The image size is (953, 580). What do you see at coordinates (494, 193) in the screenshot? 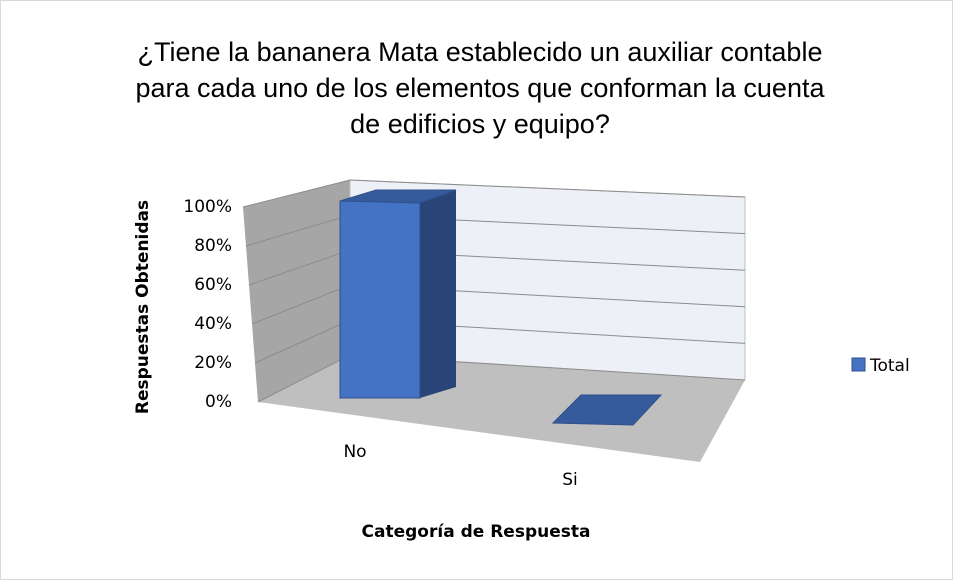
I see `grid-line` at bounding box center [494, 193].